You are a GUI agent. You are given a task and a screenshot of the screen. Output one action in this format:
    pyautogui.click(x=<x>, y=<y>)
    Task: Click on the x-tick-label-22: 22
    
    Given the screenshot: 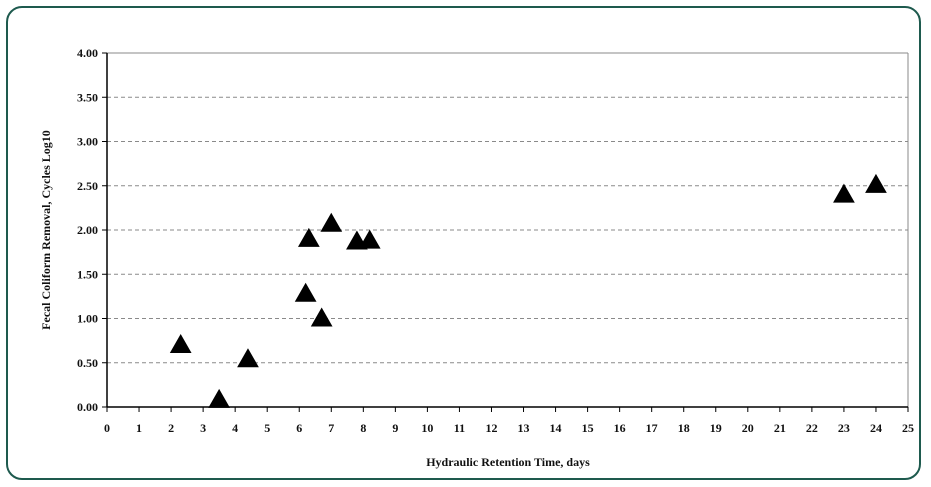 What is the action you would take?
    pyautogui.click(x=812, y=428)
    